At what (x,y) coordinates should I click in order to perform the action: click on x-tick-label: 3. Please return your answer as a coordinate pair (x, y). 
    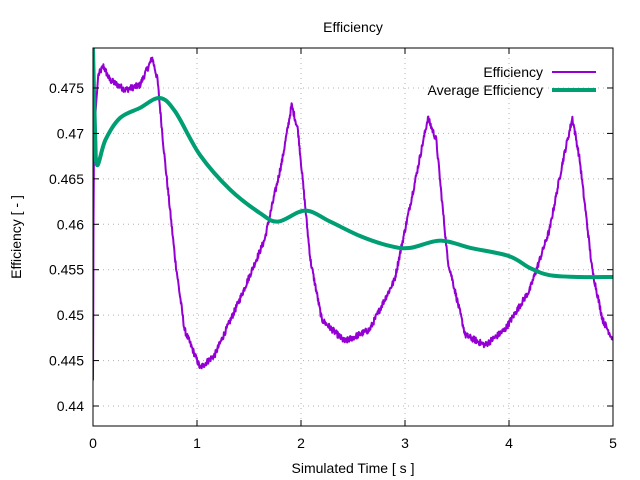
    Looking at the image, I should click on (405, 443).